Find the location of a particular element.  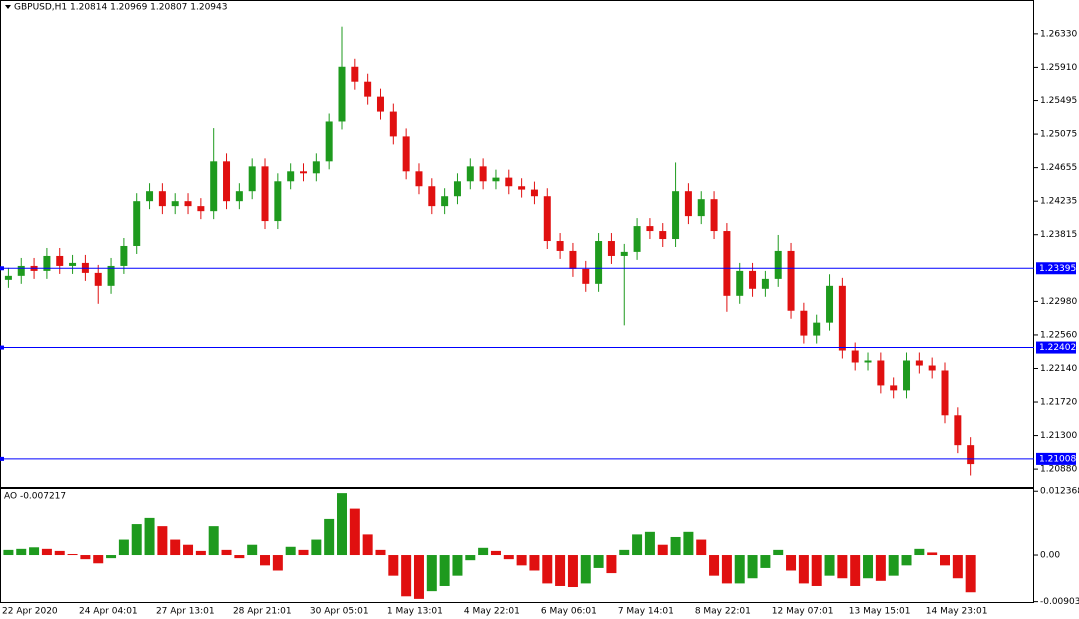

y-tick-label: 1.21300 is located at coordinates (1058, 436).